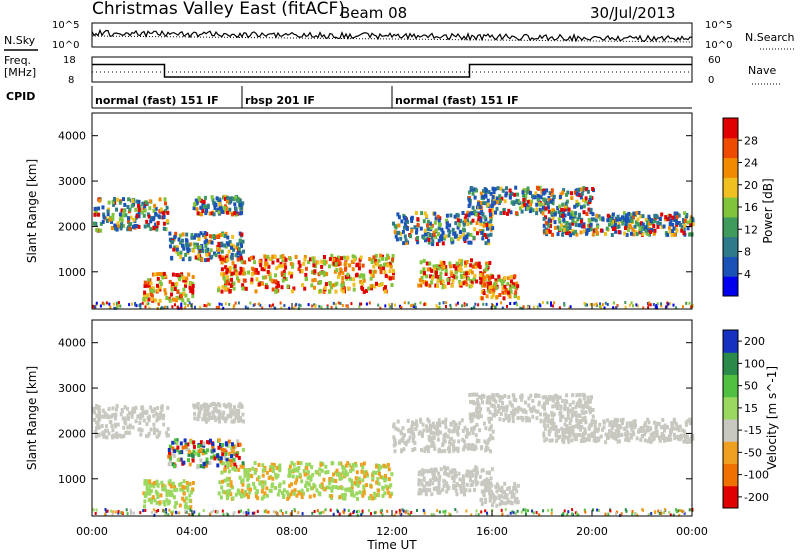 The width and height of the screenshot is (800, 554). What do you see at coordinates (72, 479) in the screenshot?
I see `velocity-y-tick-label: 1000` at bounding box center [72, 479].